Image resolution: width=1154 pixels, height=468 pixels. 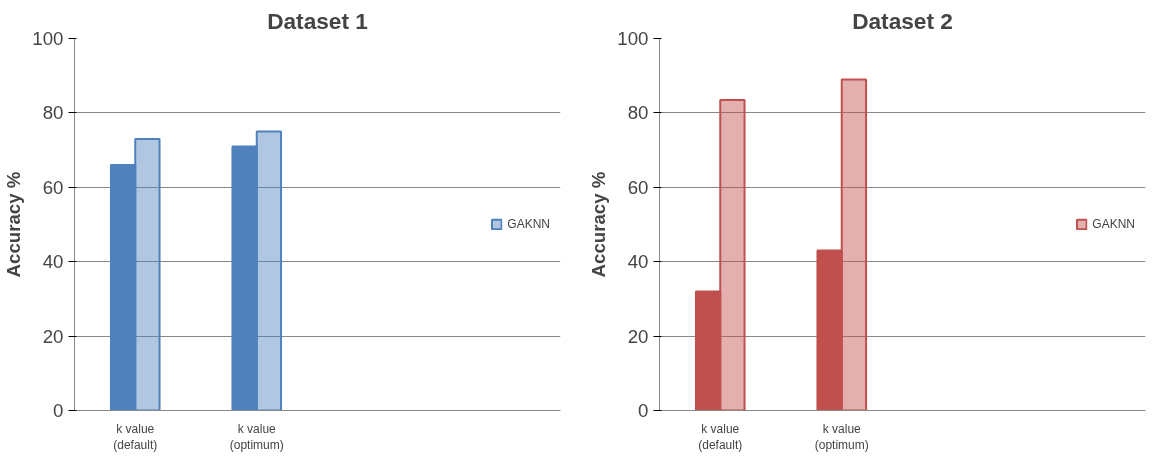 I want to click on chart-title: Dataset 2, so click(x=902, y=20).